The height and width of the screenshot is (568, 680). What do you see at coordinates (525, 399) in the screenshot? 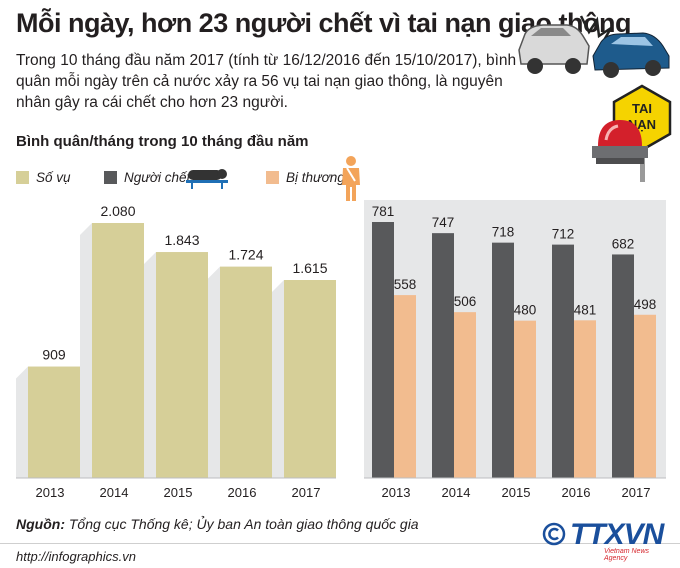
I see `bar-bi-thuong-2015` at bounding box center [525, 399].